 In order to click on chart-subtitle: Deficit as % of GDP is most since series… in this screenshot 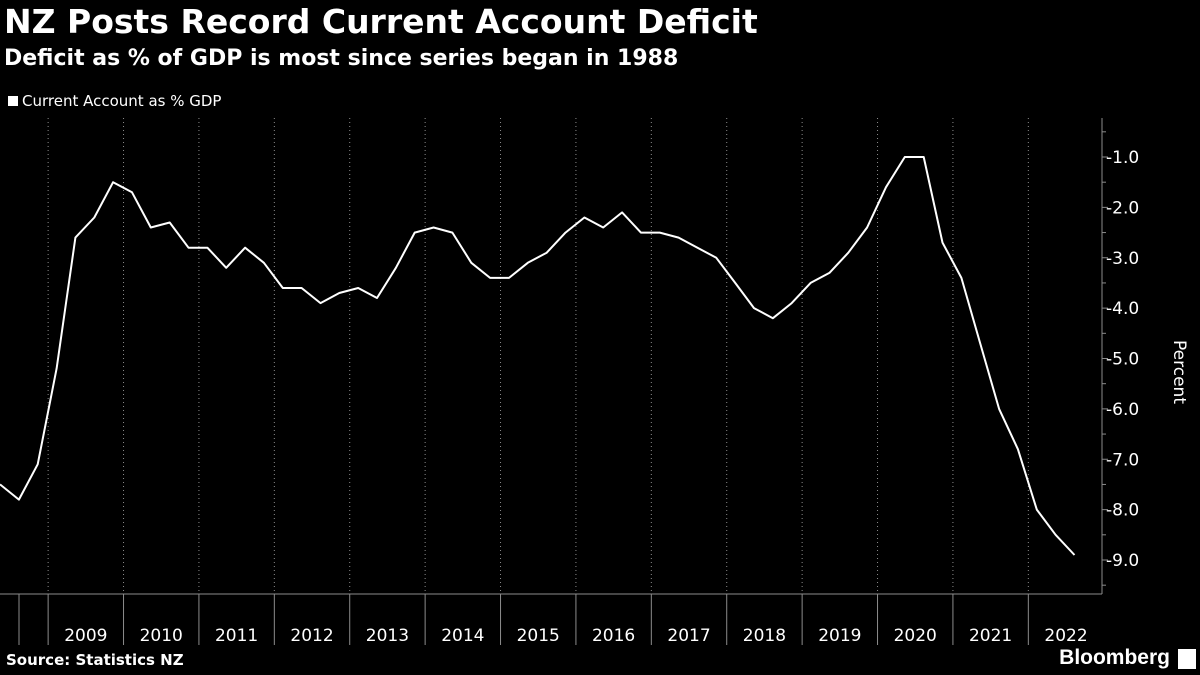, I will do `click(341, 58)`.